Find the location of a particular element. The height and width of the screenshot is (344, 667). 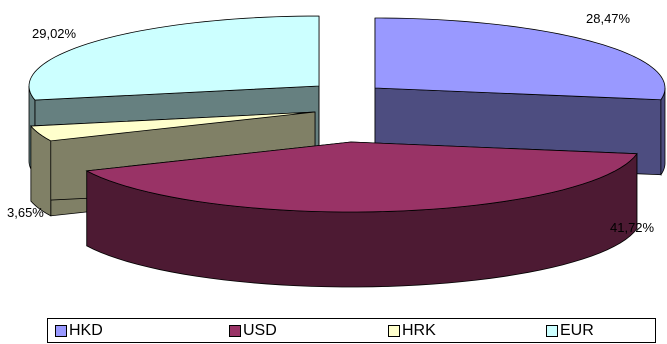

legend-swatch-hrk is located at coordinates (394, 331).